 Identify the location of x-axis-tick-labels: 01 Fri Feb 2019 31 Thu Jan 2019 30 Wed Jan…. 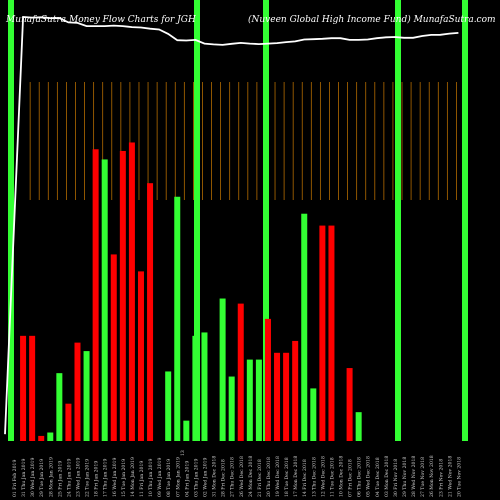
(237, 473).